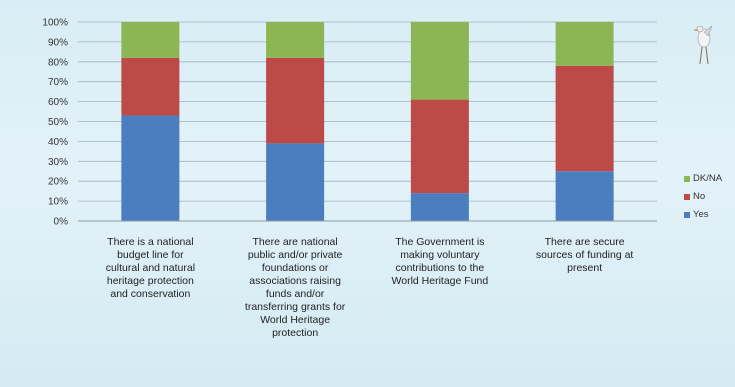  Describe the element at coordinates (703, 45) in the screenshot. I see `bird-illustration` at that location.